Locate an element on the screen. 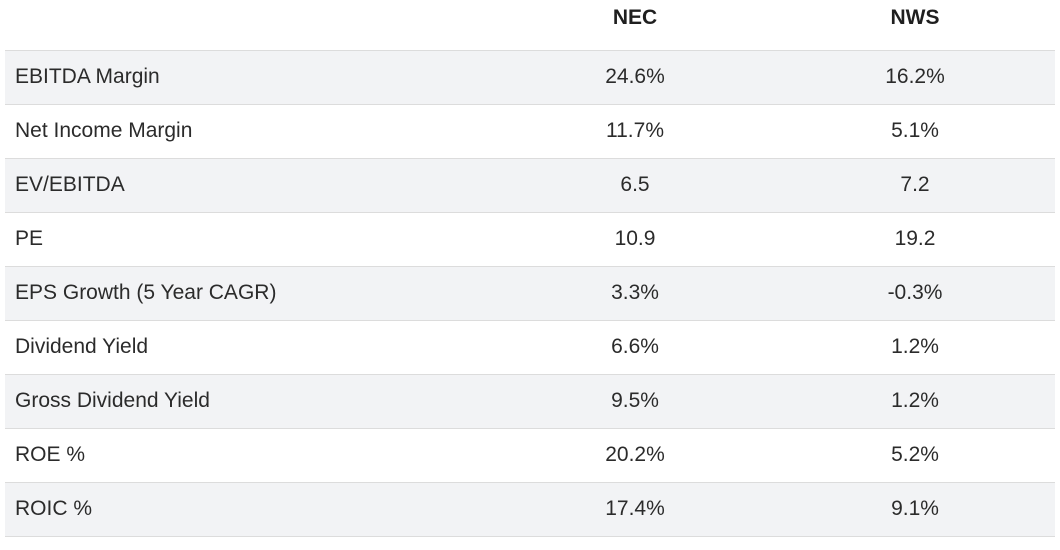 This screenshot has height=550, width=1060. header-nec: NEC is located at coordinates (635, 25).